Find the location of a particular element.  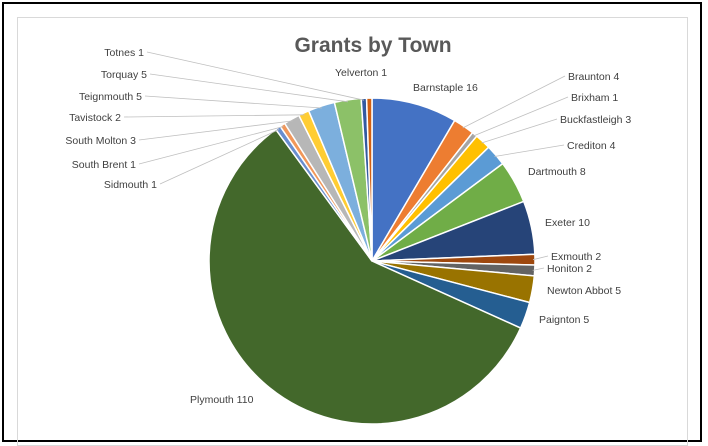

slice-label-paignton: Paignton 5 is located at coordinates (564, 320).